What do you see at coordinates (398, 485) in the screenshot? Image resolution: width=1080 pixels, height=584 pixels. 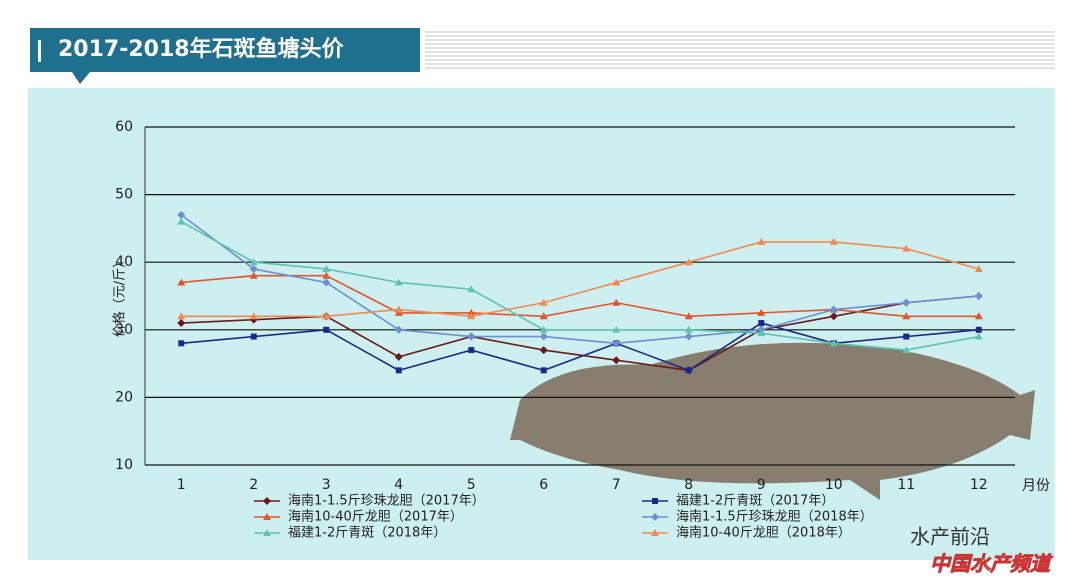 I see `x-tick-label: 4` at bounding box center [398, 485].